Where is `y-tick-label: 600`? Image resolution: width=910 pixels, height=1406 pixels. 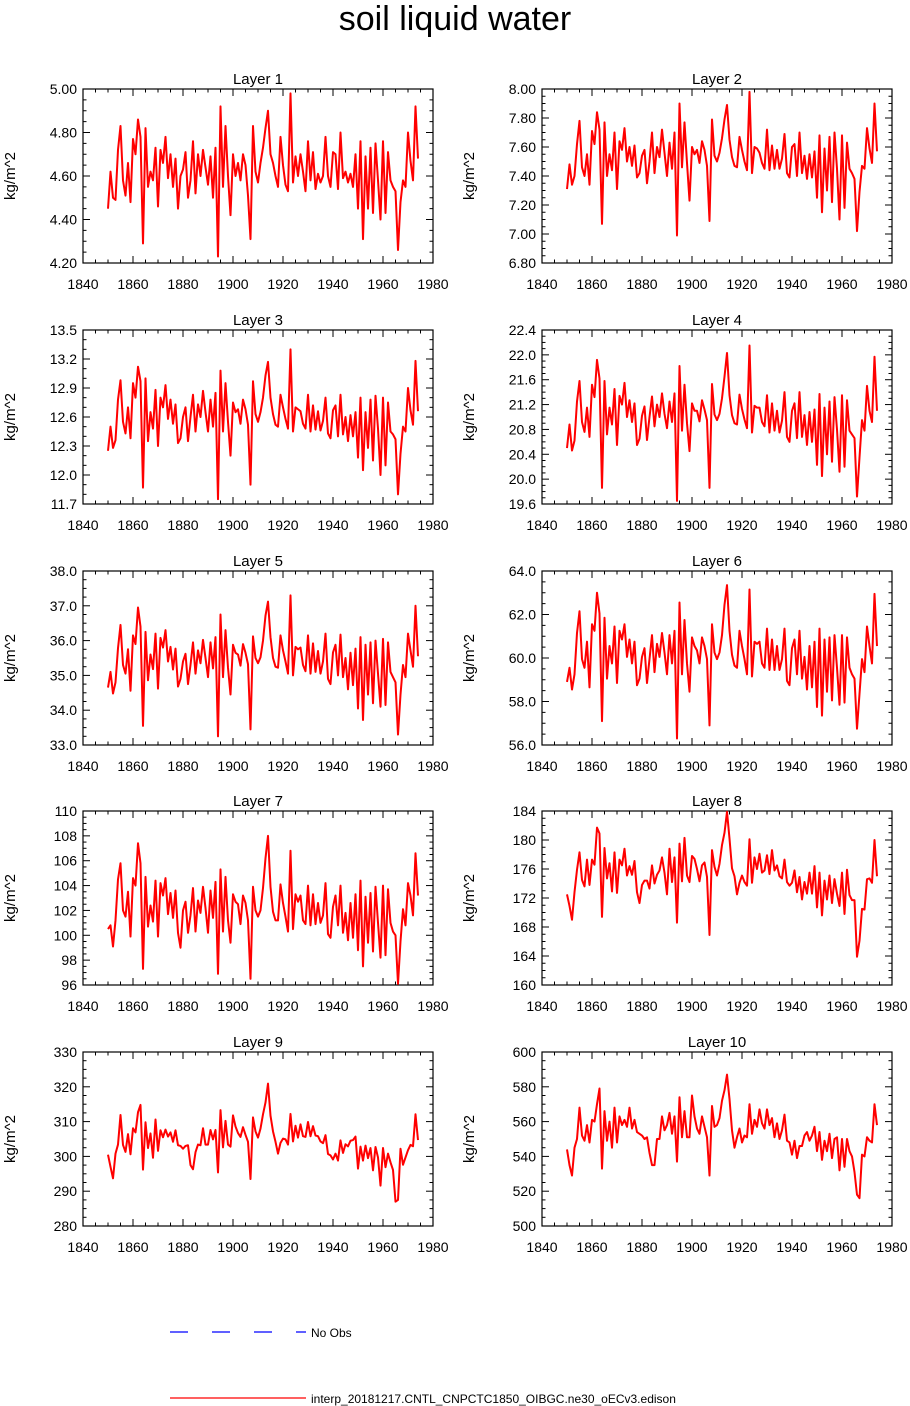 y-tick-label: 600 is located at coordinates (525, 1052).